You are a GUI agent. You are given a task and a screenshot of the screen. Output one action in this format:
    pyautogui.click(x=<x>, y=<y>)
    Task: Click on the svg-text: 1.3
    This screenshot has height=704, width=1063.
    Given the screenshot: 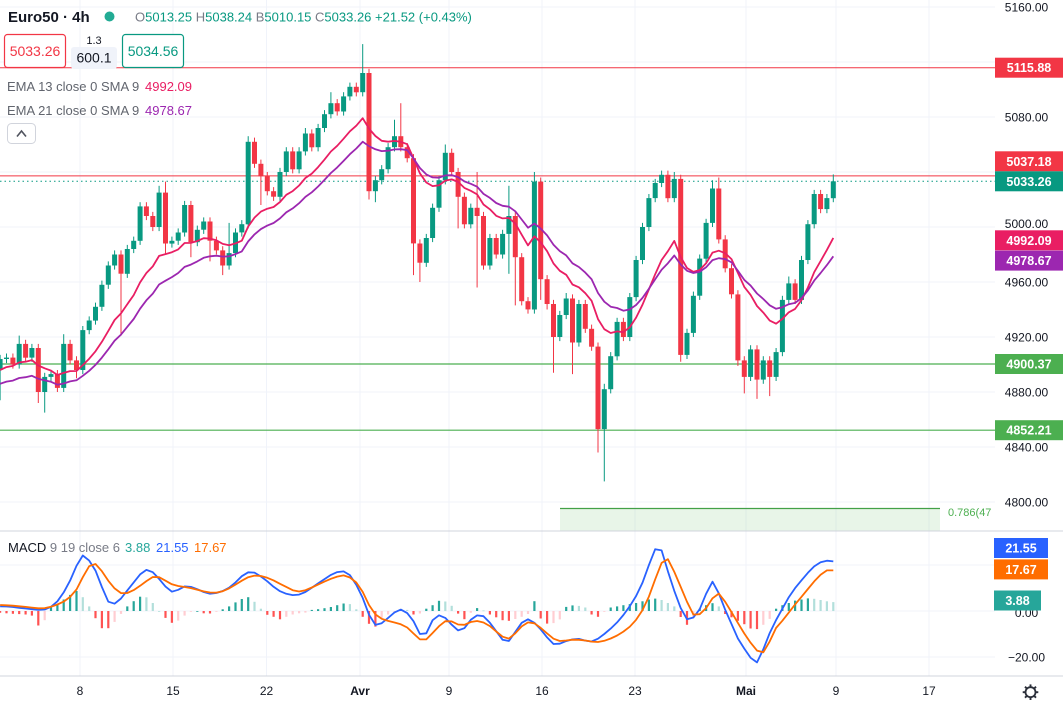 What is the action you would take?
    pyautogui.click(x=93, y=41)
    